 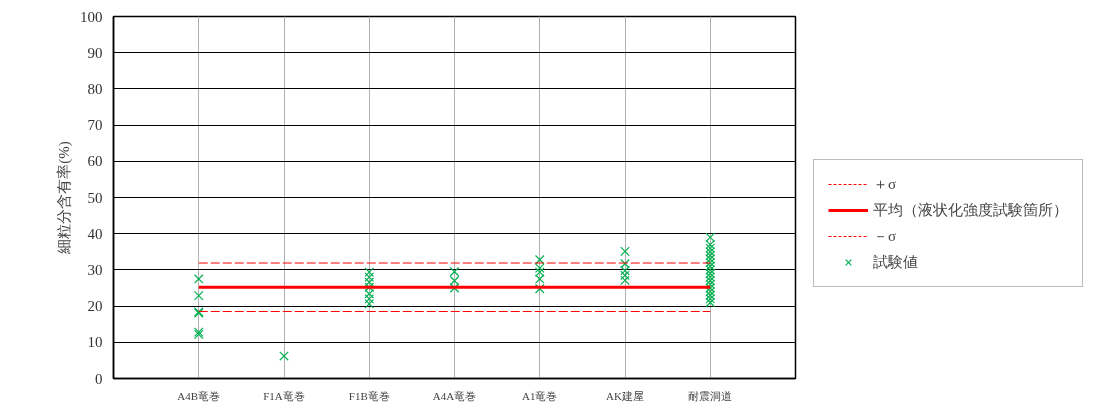 What do you see at coordinates (454, 395) in the screenshot?
I see `x-tick-label: A4A竜巻` at bounding box center [454, 395].